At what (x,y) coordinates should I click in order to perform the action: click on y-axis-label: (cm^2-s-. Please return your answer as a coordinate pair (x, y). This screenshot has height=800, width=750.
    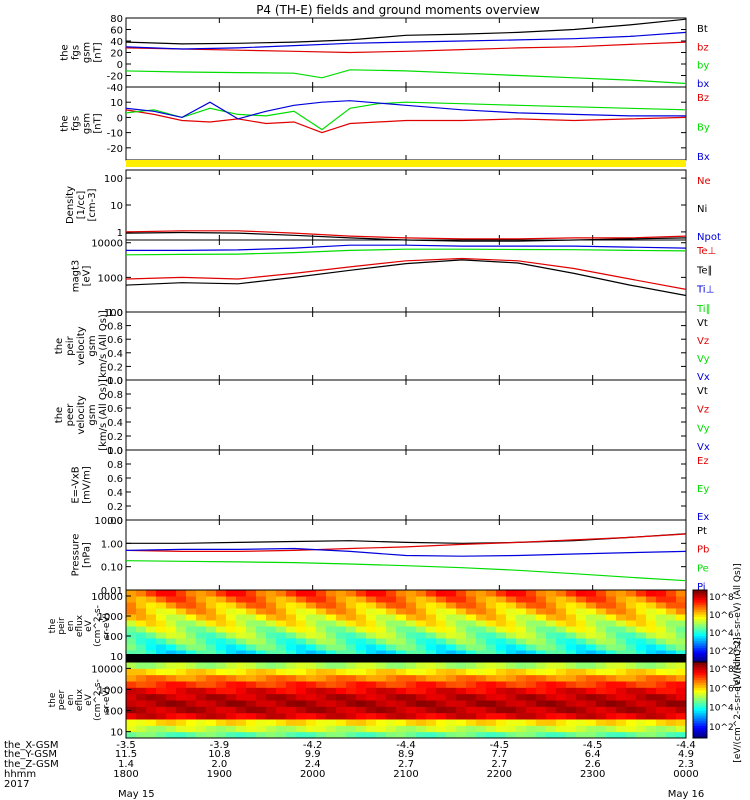
    Looking at the image, I should click on (98, 700).